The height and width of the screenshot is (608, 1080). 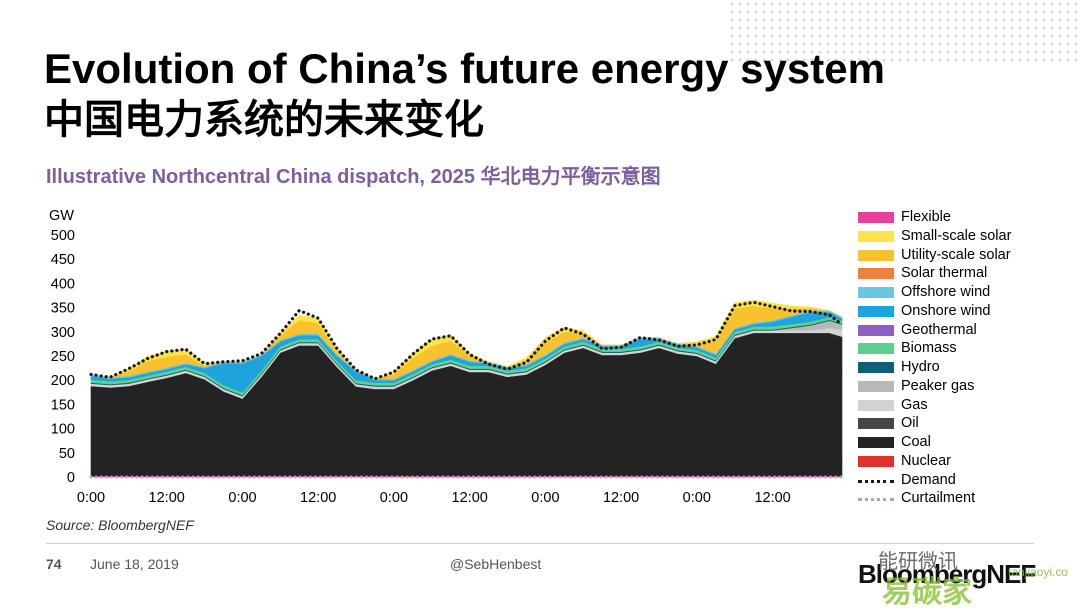 What do you see at coordinates (71, 478) in the screenshot?
I see `y-tick-label: 0` at bounding box center [71, 478].